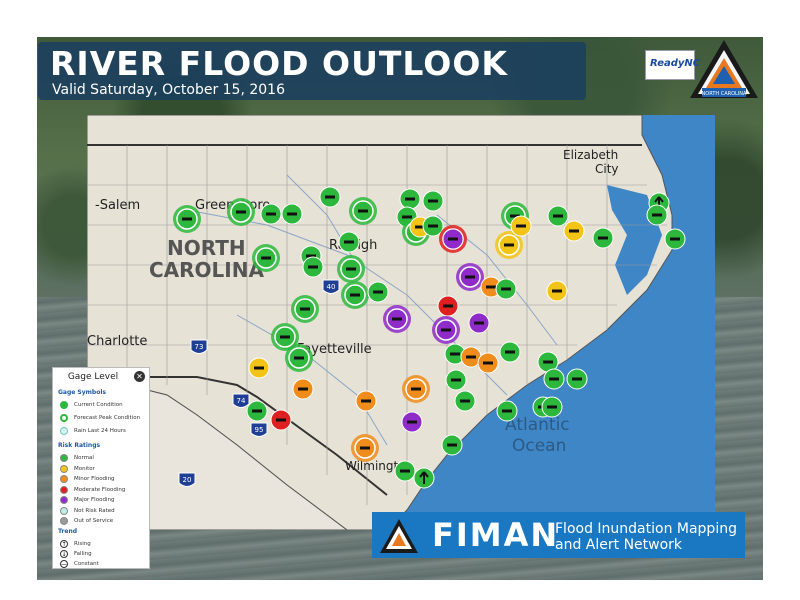 The height and width of the screenshot is (600, 800). Describe the element at coordinates (259, 430) in the screenshot. I see `svg-text: 95` at that location.